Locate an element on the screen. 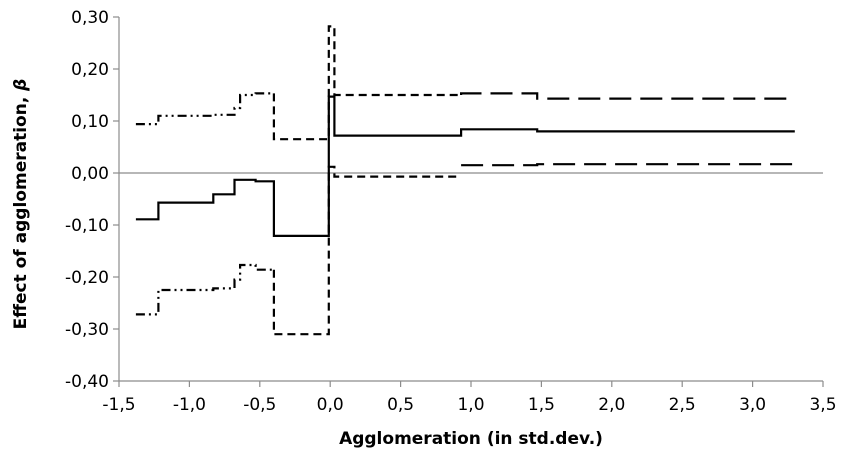 The image size is (845, 457). x-tick-label: -1,5 is located at coordinates (118, 405).